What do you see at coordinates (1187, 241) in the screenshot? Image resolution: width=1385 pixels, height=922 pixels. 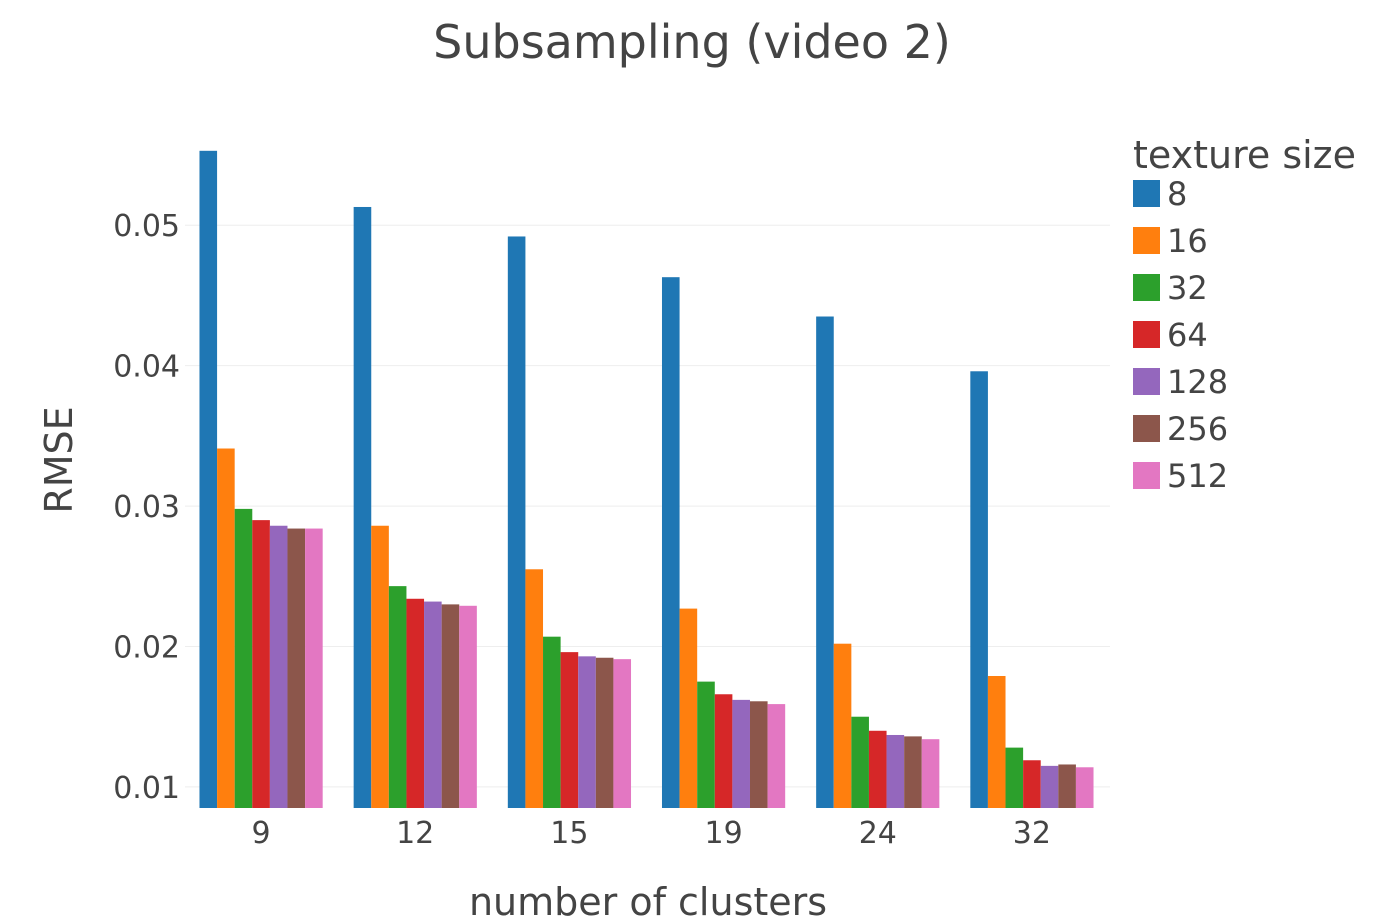 I see `legend-label: 16` at bounding box center [1187, 241].